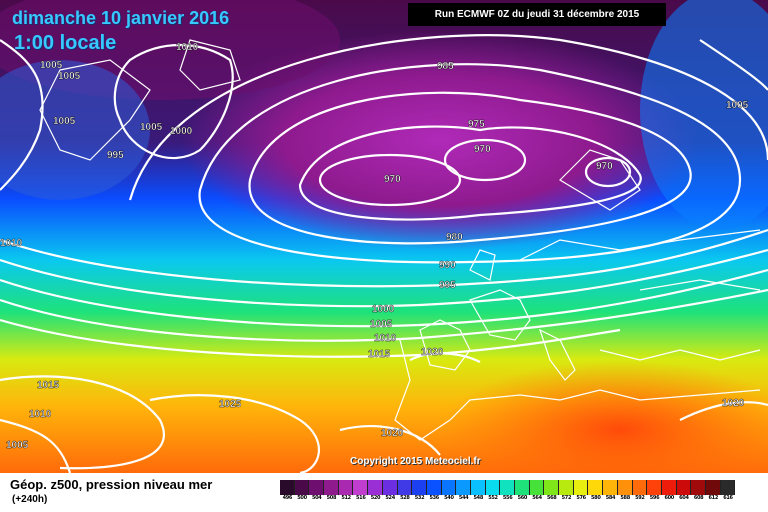  Describe the element at coordinates (449, 498) in the screenshot. I see `scale-label: 540` at that location.